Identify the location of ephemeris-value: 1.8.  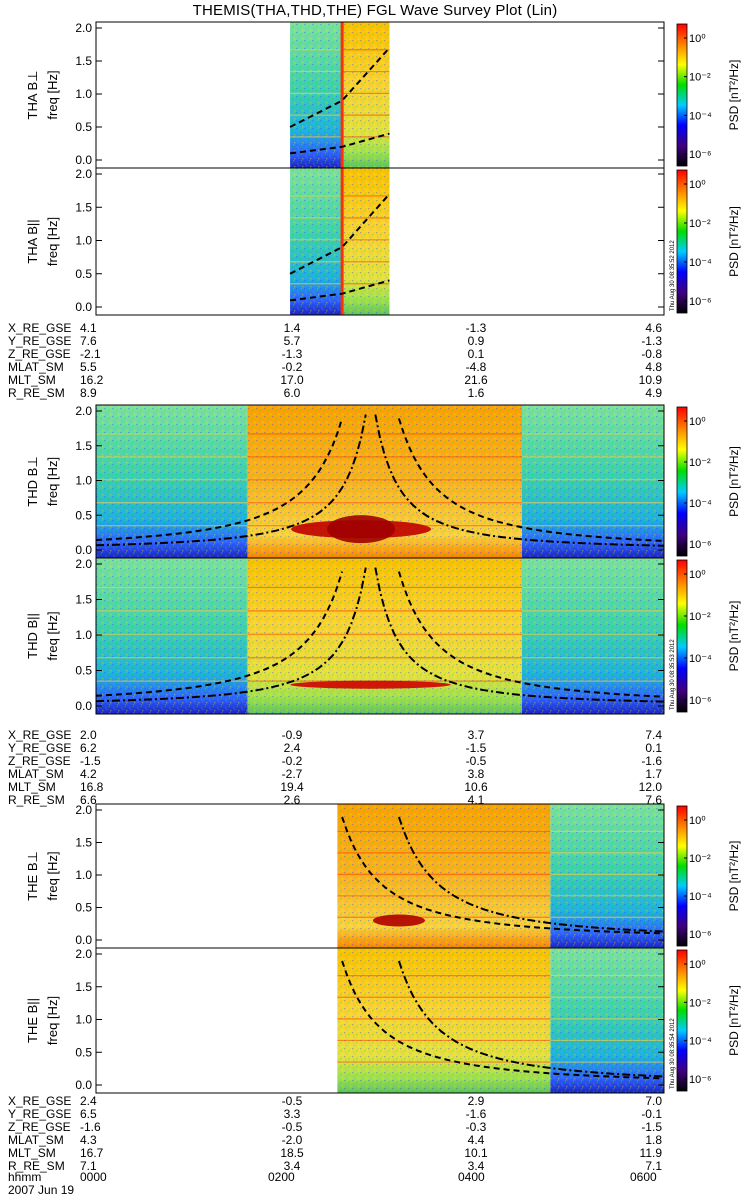
(653, 1140).